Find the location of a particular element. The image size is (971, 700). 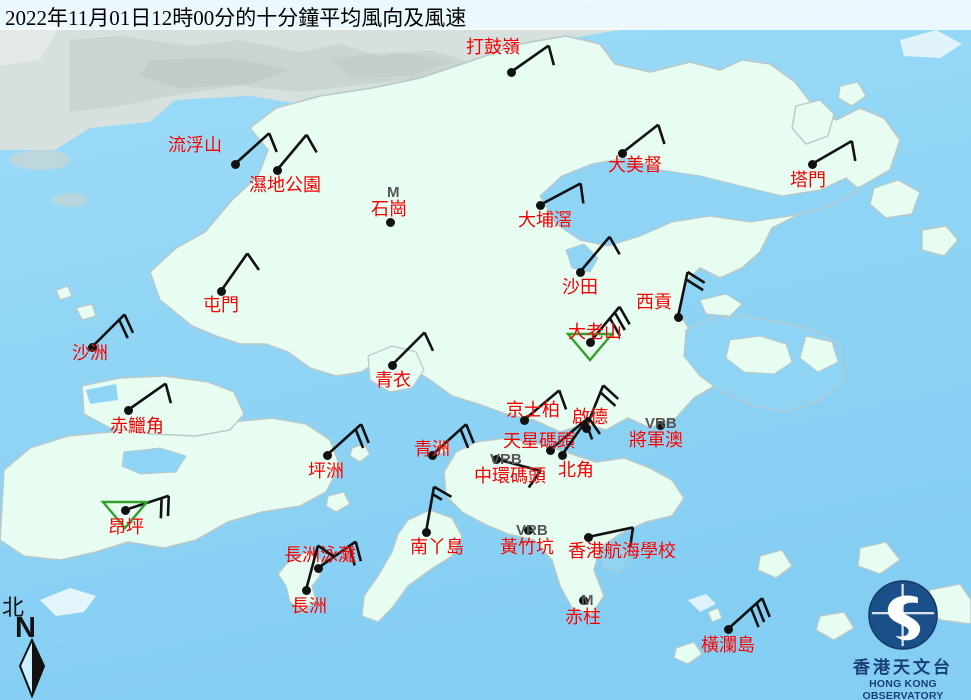

station-label-sha-chau: 沙洲 is located at coordinates (90, 353).